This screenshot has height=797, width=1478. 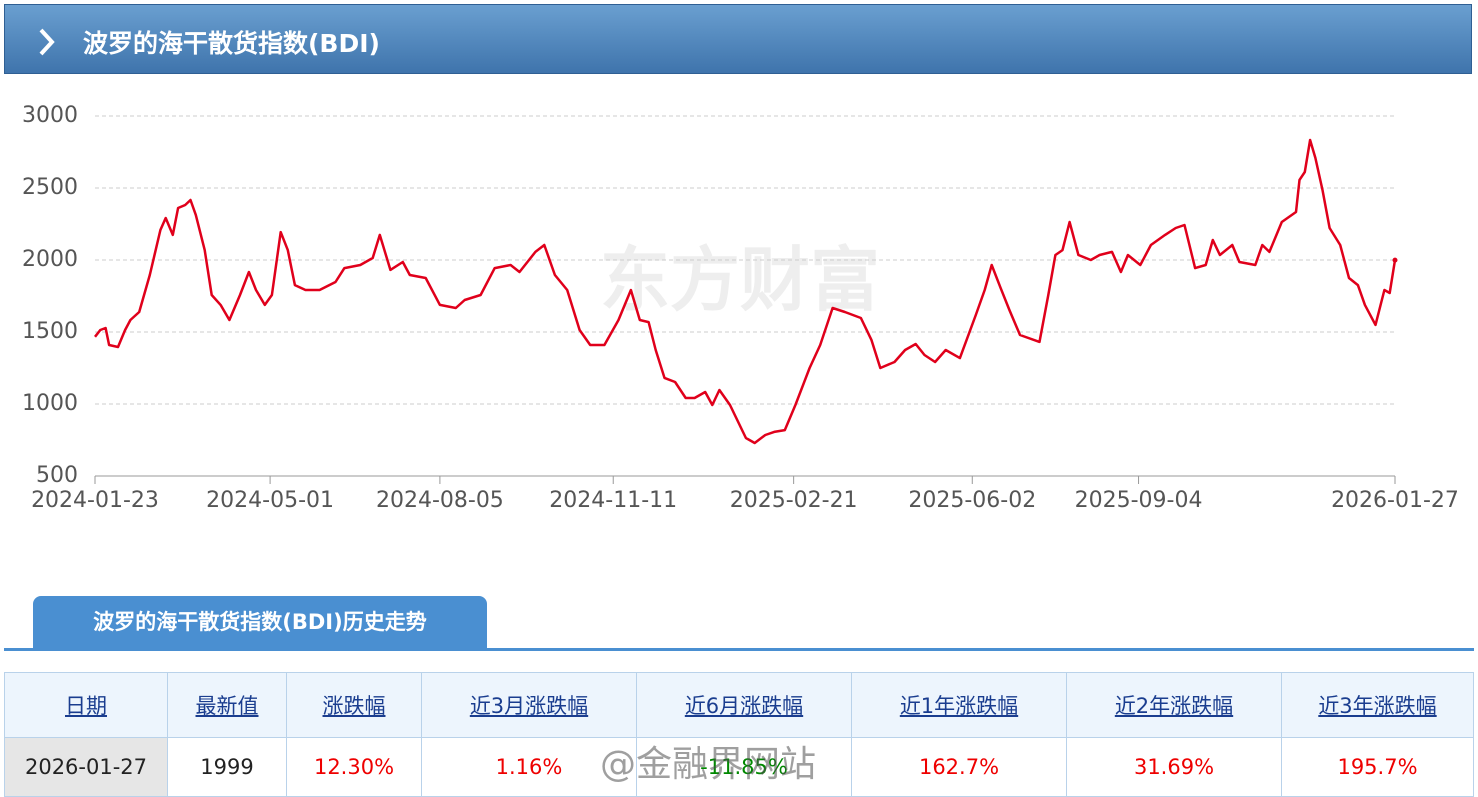 What do you see at coordinates (1395, 260) in the screenshot?
I see `last-point` at bounding box center [1395, 260].